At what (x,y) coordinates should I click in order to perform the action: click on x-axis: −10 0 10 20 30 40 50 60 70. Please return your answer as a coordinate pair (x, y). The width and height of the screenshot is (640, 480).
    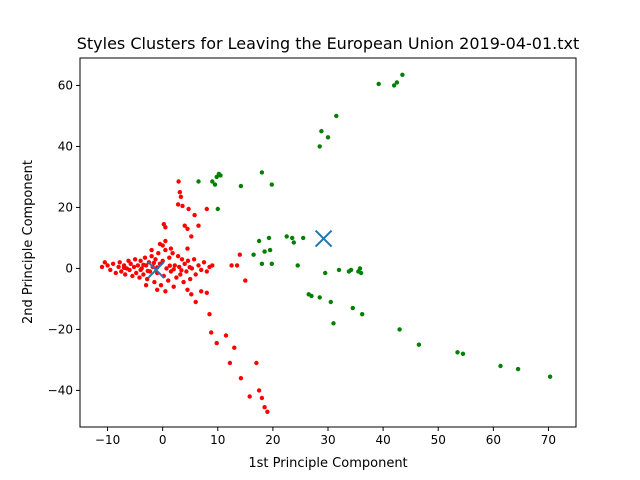
    Looking at the image, I should click on (325, 437).